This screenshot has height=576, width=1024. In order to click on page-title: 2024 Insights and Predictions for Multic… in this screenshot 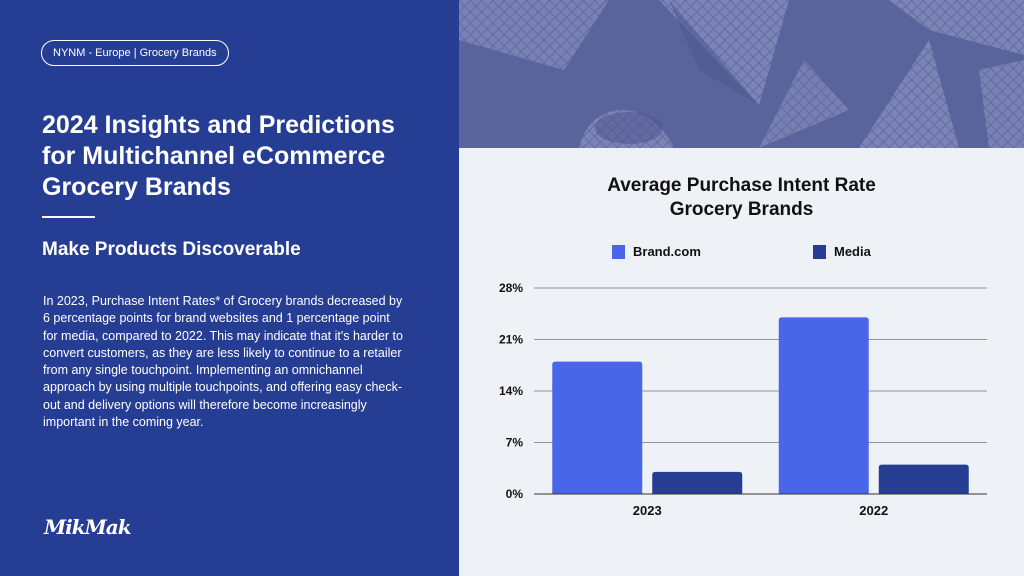, I will do `click(218, 156)`.